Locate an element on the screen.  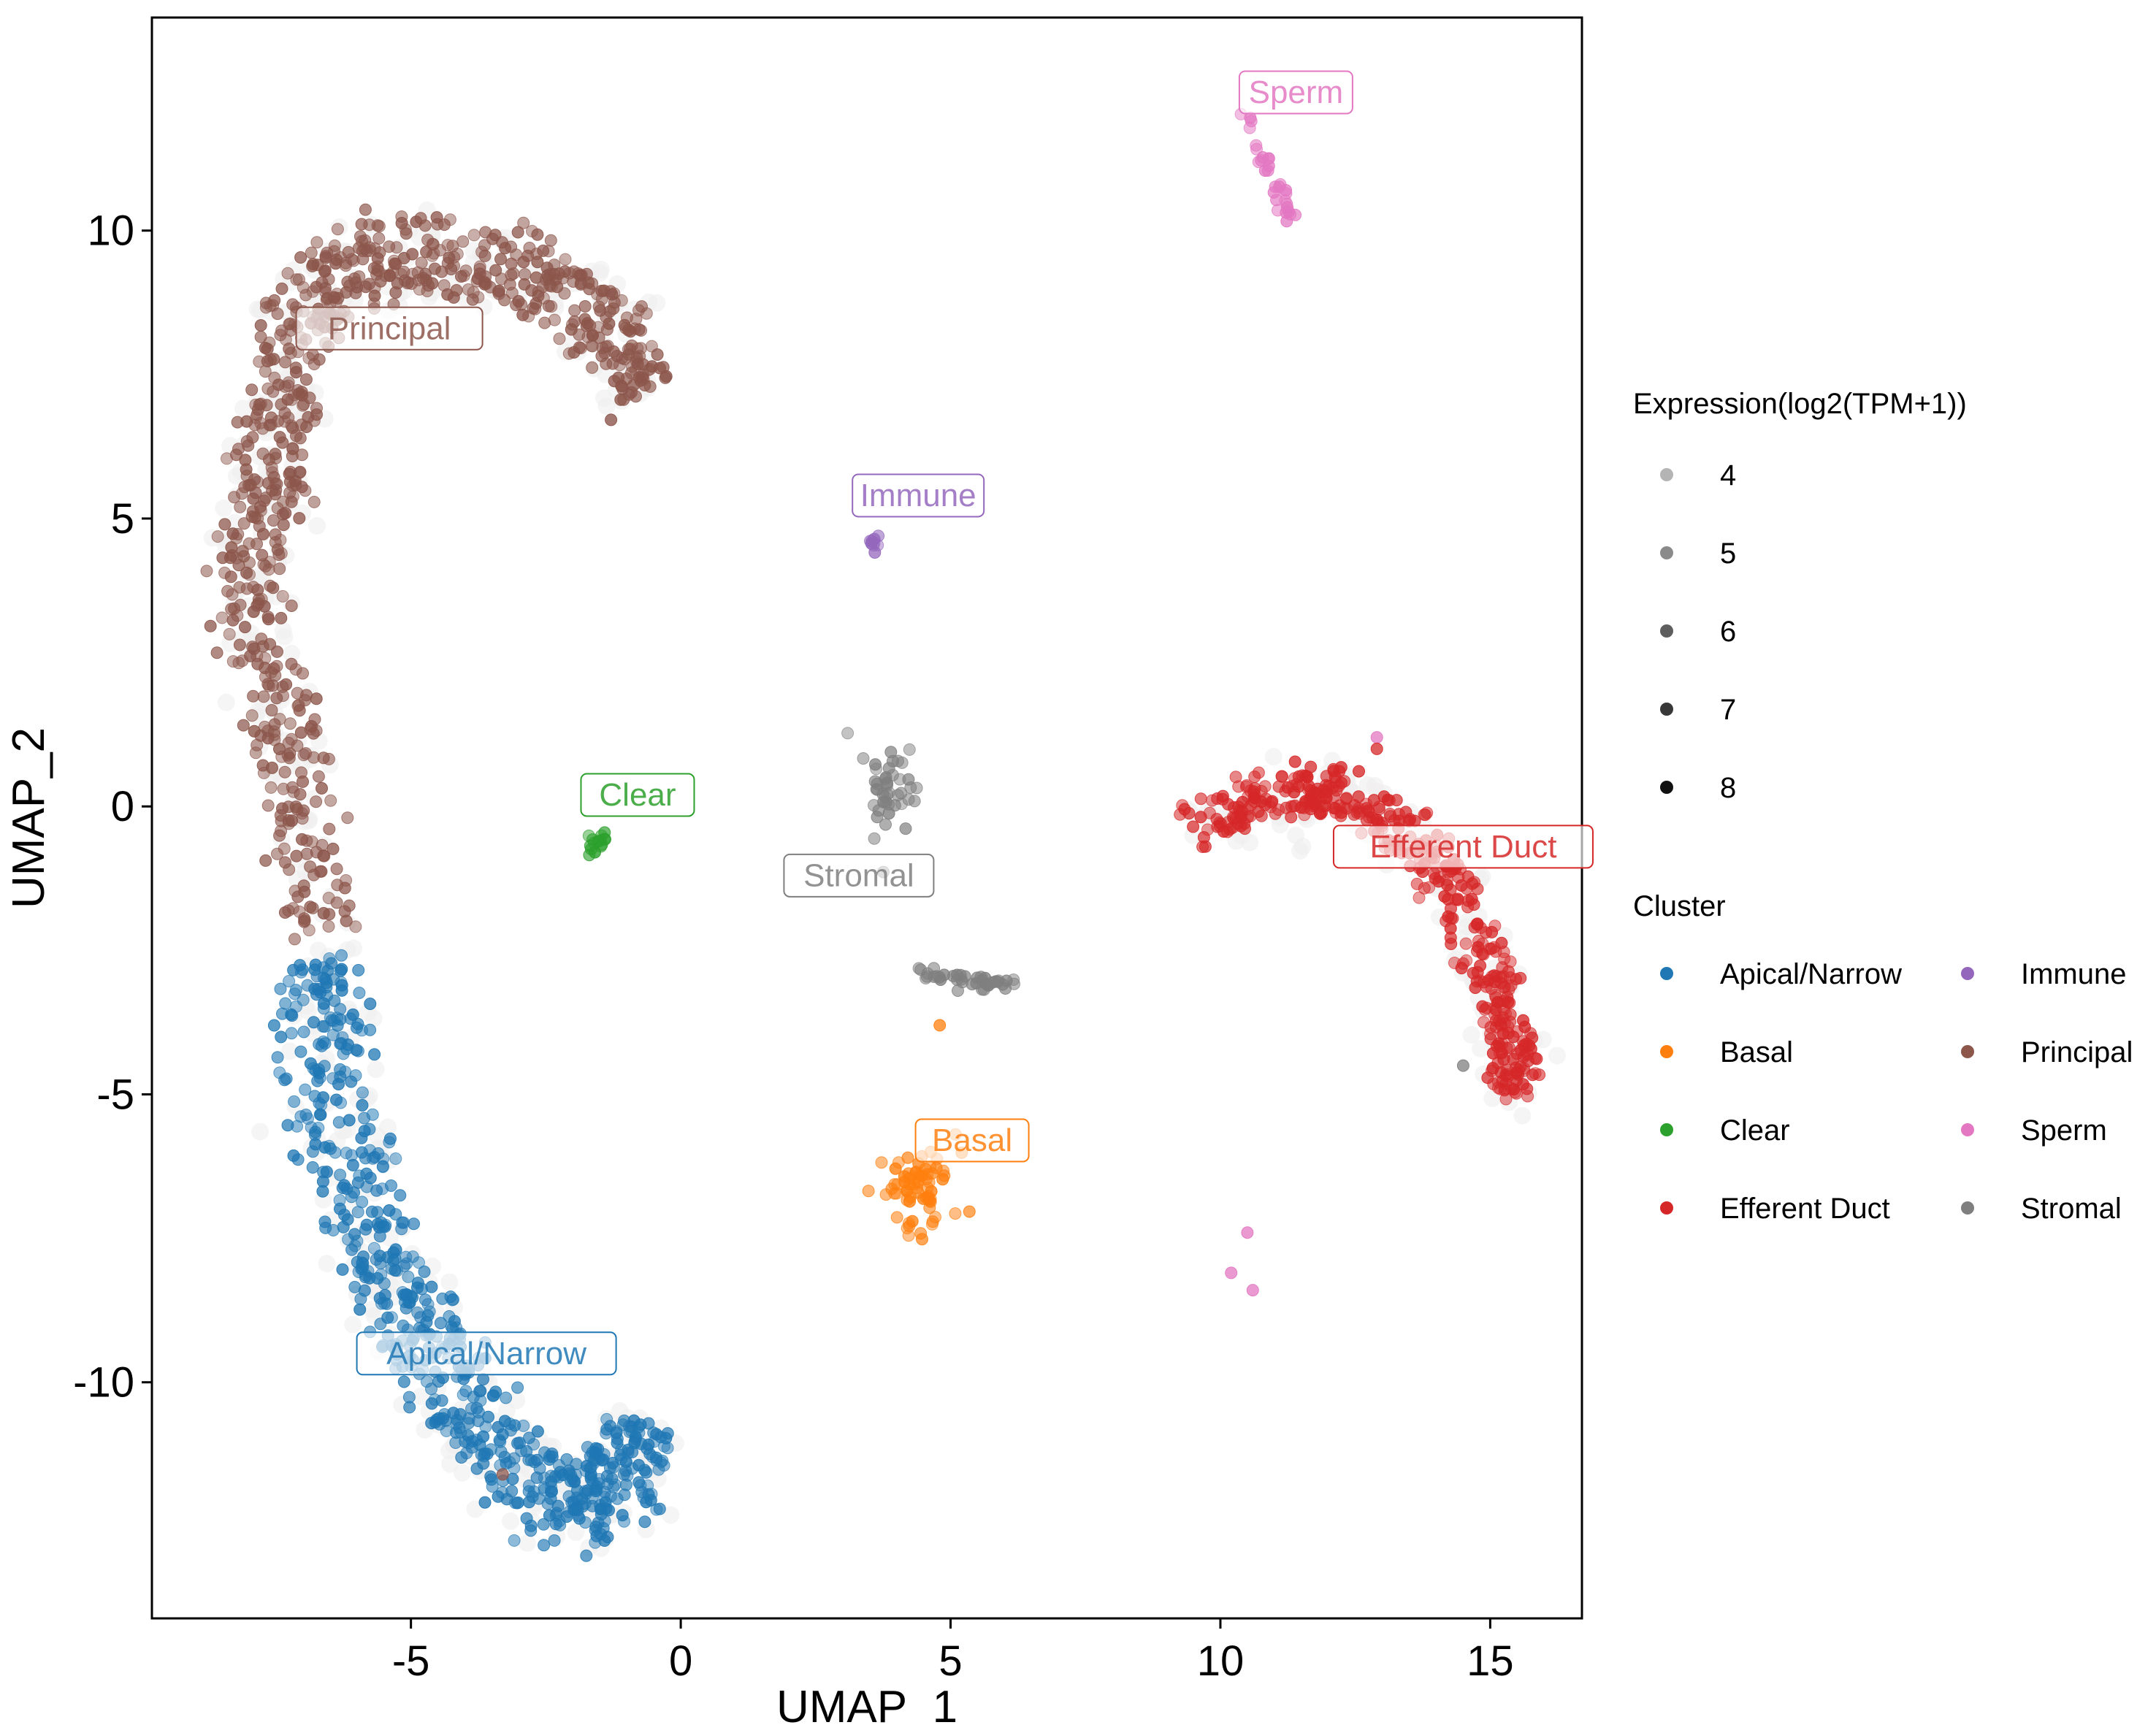
cluster-label-principal: Principal is located at coordinates (389, 328).